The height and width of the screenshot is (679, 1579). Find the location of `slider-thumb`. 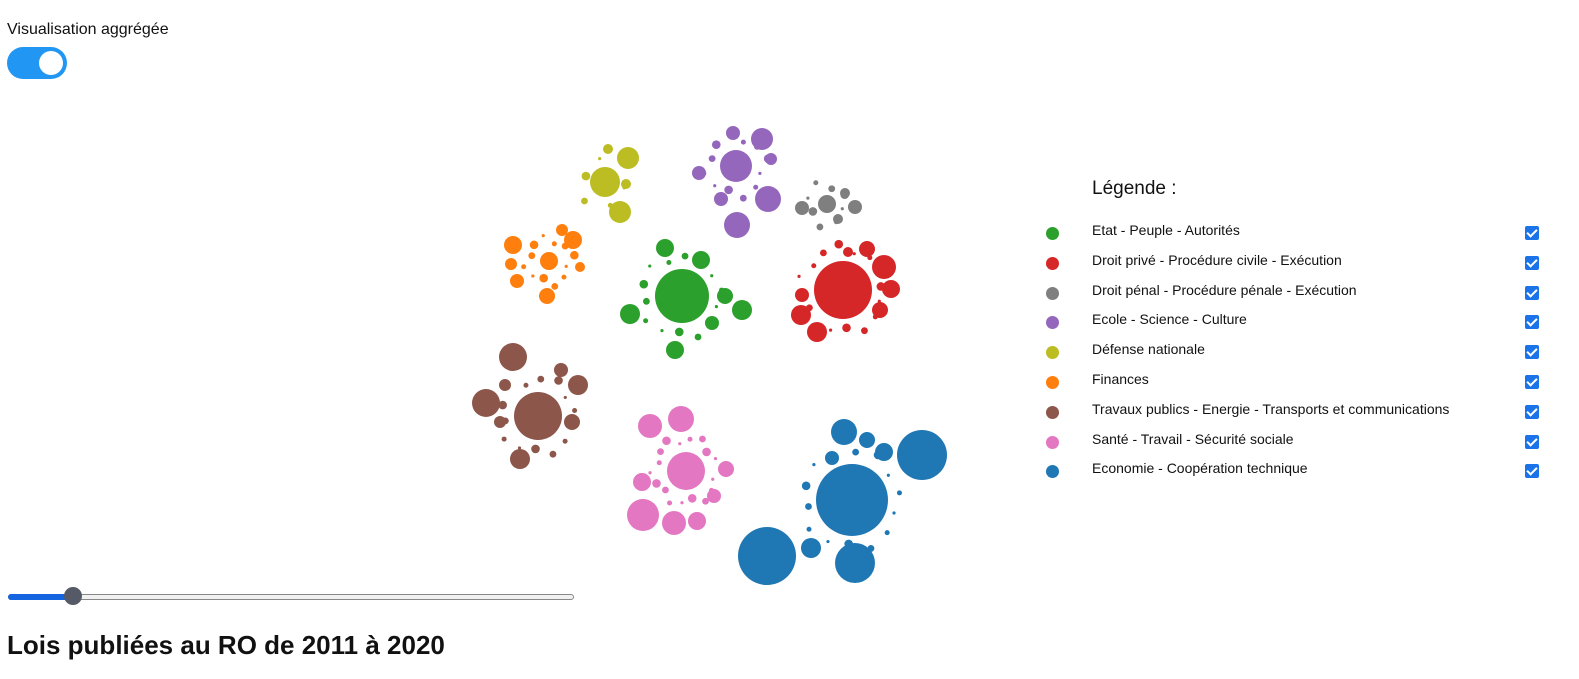

slider-thumb is located at coordinates (72, 596).